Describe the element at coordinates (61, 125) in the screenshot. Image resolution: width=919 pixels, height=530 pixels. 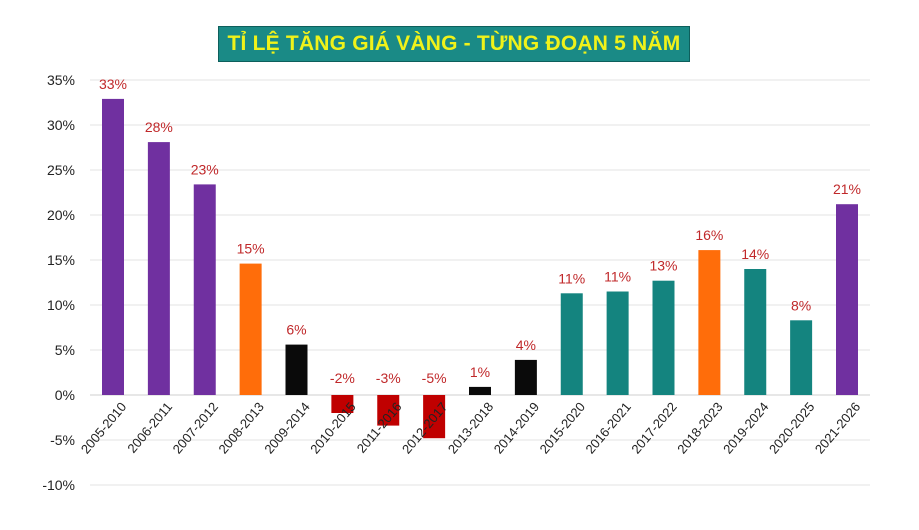
I see `y-tick-label: 30%` at that location.